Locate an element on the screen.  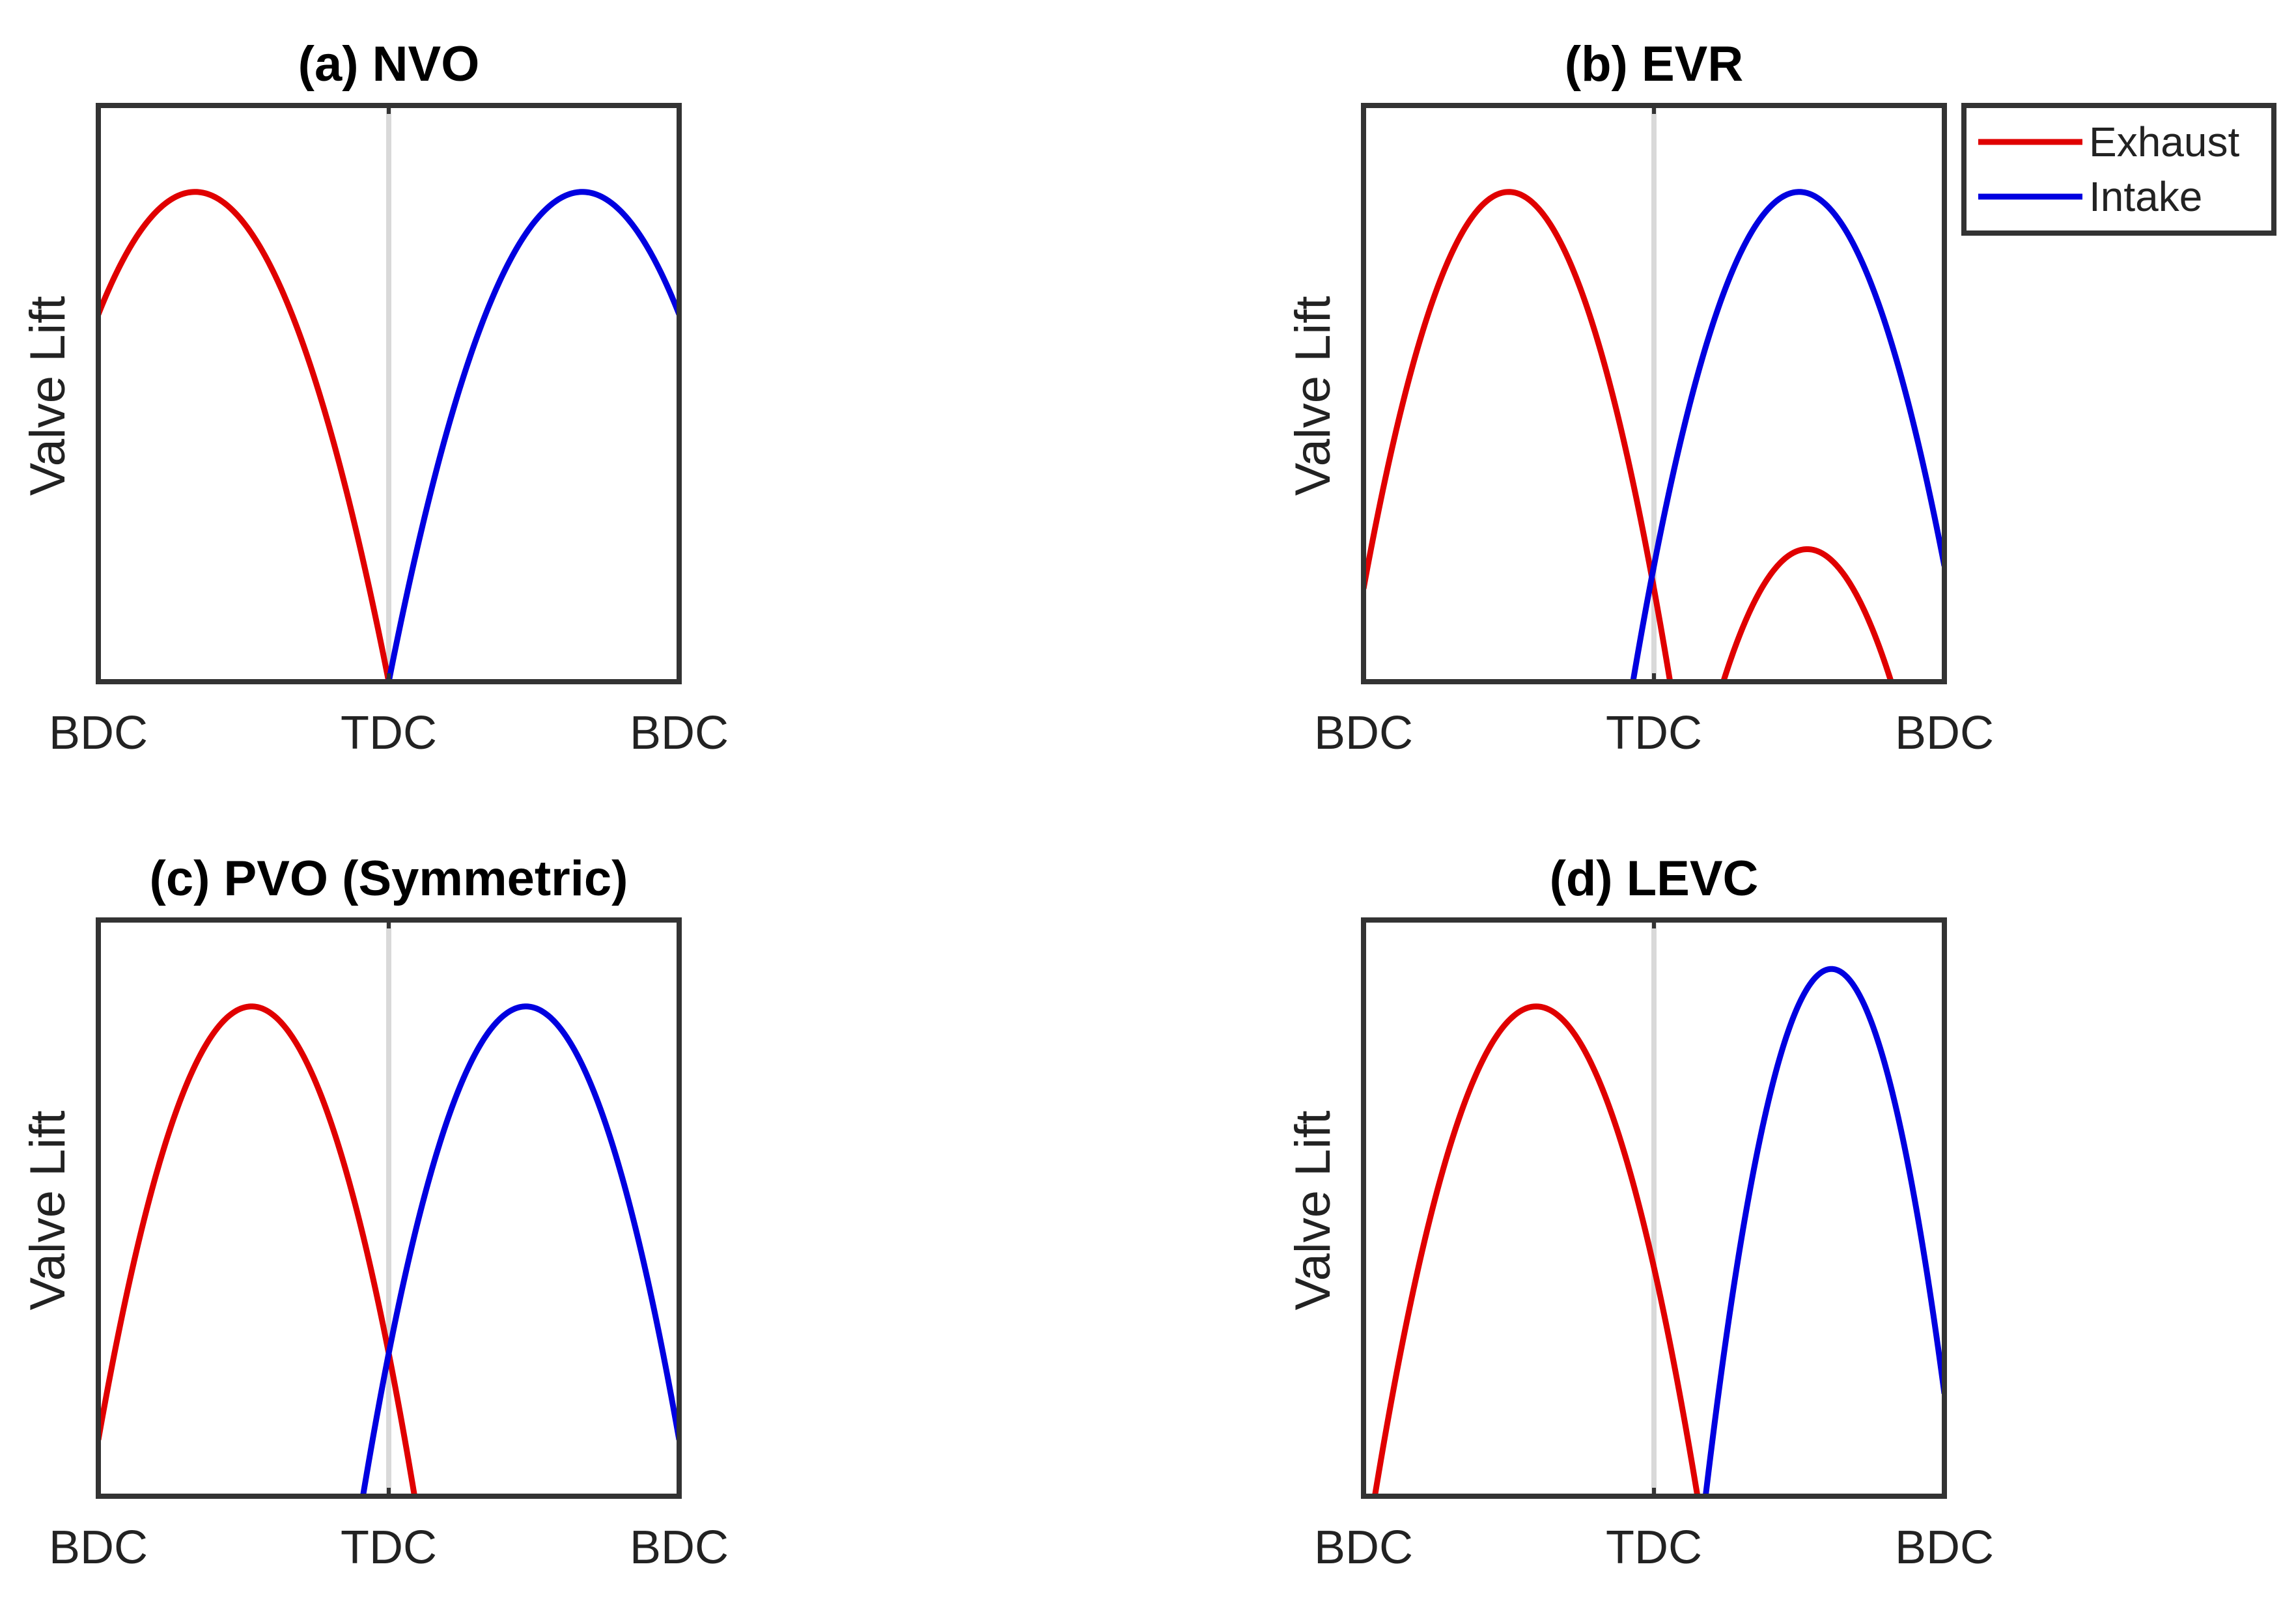
panel-a: (a) NVO Valve Lift BDC TDC BDC is located at coordinates (374, 397).